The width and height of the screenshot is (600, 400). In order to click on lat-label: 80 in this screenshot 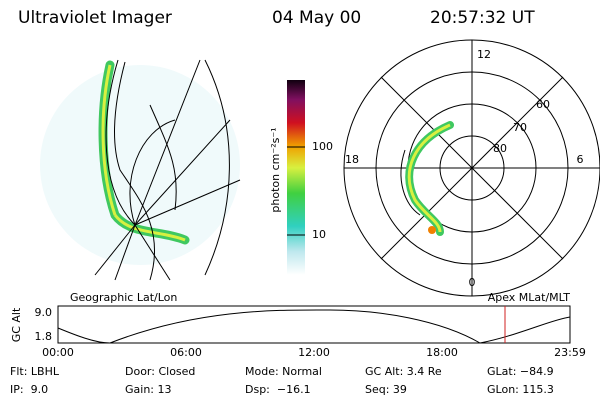, I will do `click(500, 148)`.